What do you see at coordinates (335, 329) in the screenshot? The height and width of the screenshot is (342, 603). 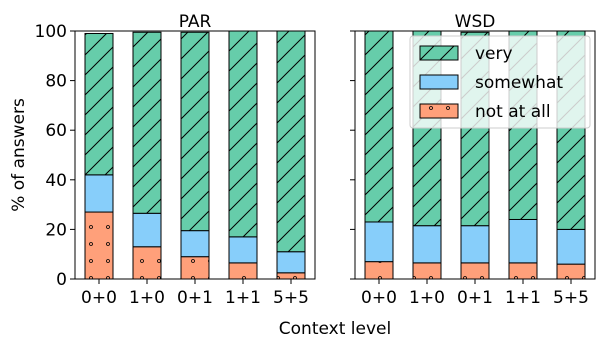 I see `x-axis-label: Context level` at bounding box center [335, 329].